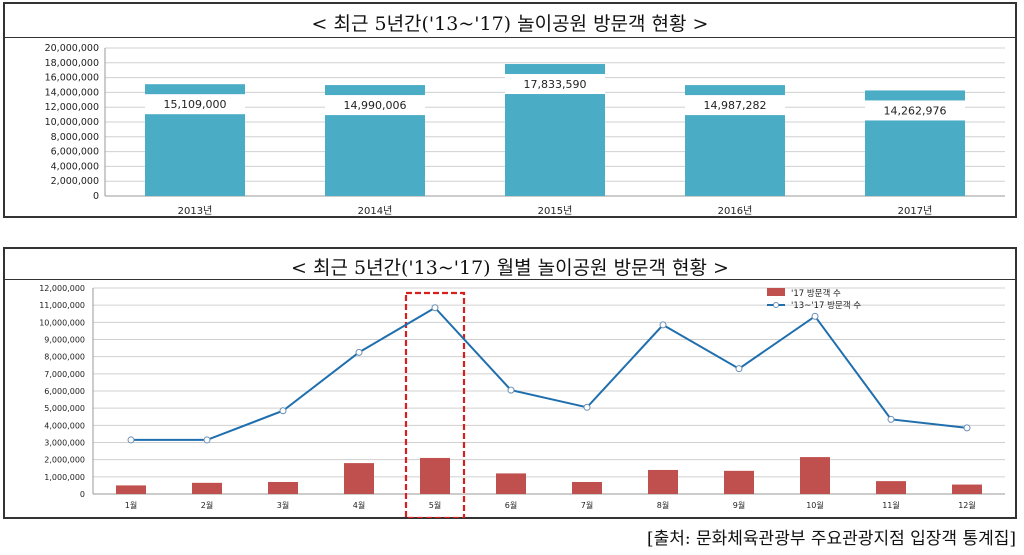 This screenshot has width=1024, height=555. I want to click on legend-label: '13~'17 방문객 수, so click(826, 305).